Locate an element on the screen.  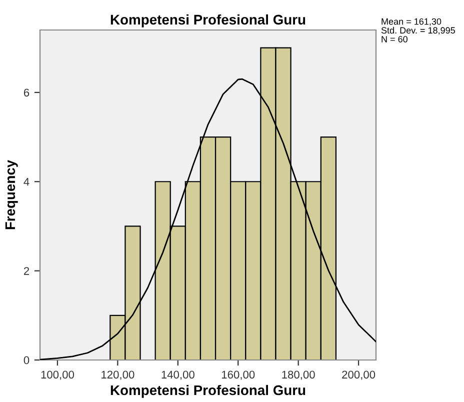
y-tick-label: 0 is located at coordinates (27, 360).